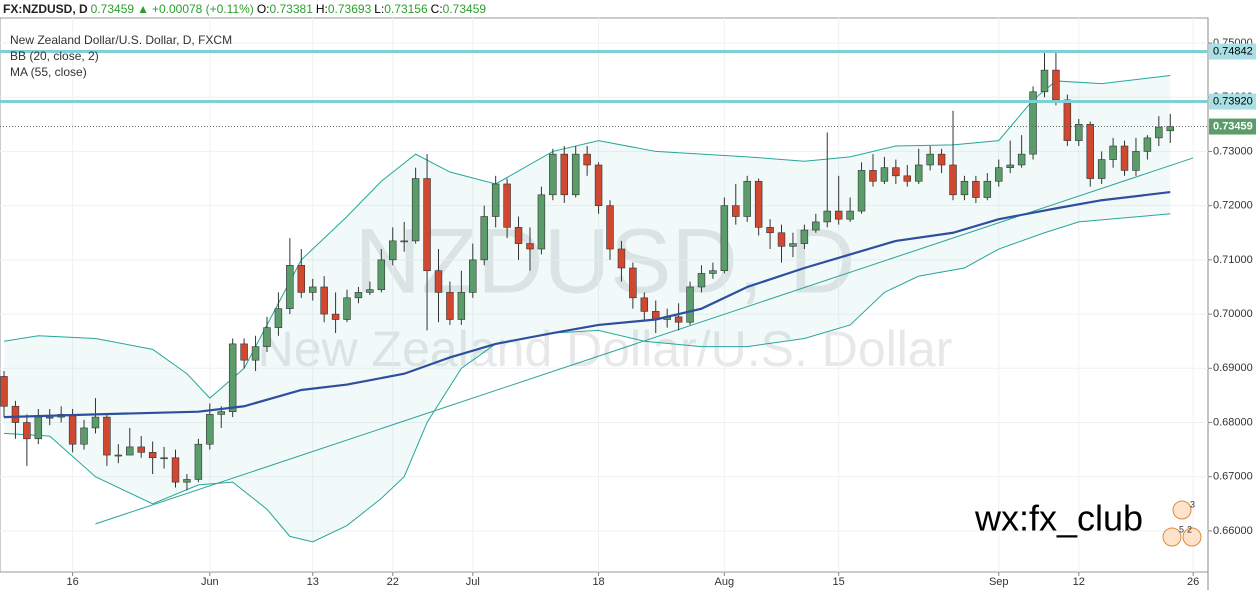 Image resolution: width=1256 pixels, height=590 pixels. What do you see at coordinates (48, 72) in the screenshot?
I see `legend-ma: MA (55, close)` at bounding box center [48, 72].